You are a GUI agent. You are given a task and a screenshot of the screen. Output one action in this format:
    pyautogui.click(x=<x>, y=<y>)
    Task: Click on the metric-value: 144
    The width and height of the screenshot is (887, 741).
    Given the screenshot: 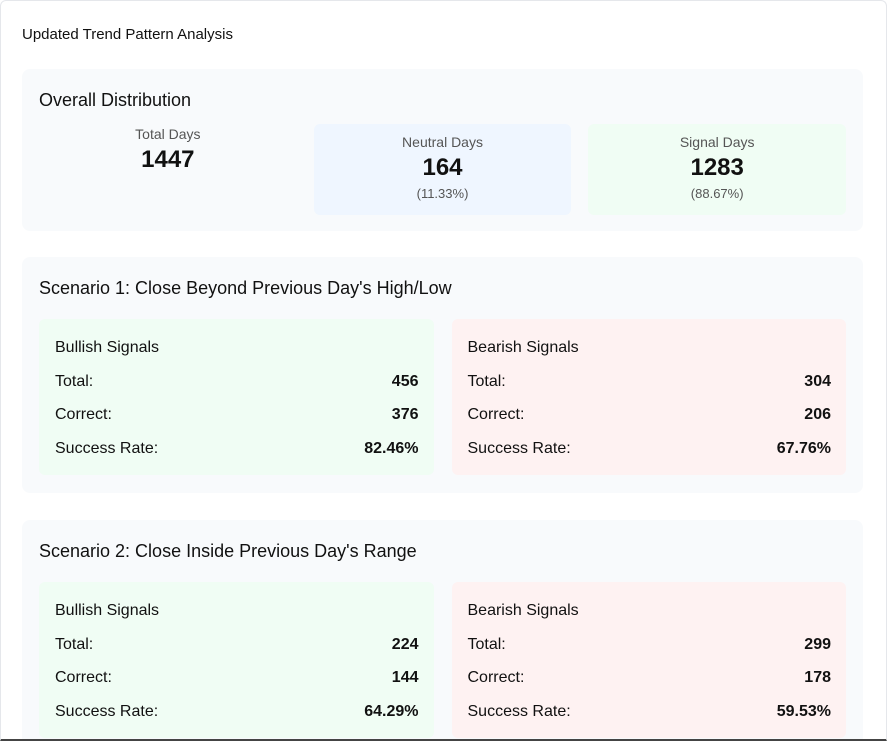 What is the action you would take?
    pyautogui.click(x=405, y=677)
    